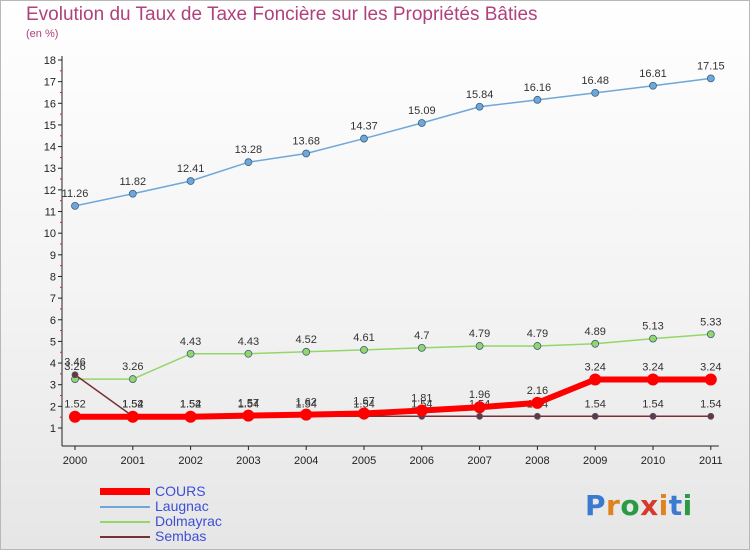 Image resolution: width=750 pixels, height=550 pixels. Describe the element at coordinates (180, 491) in the screenshot. I see `legend-label: COURS` at that location.